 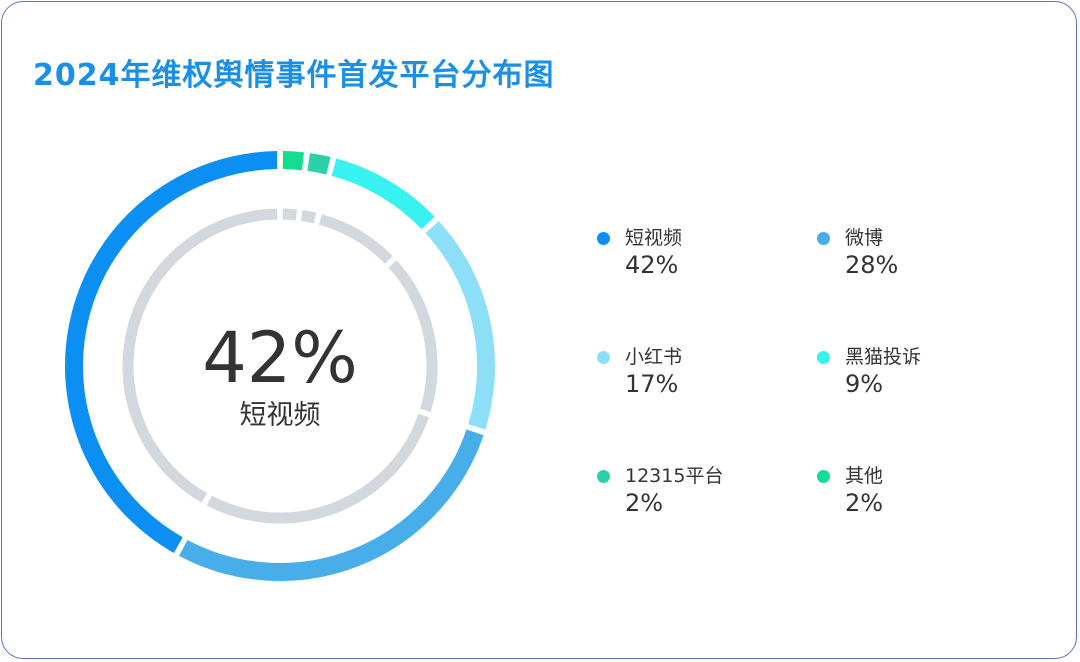 What do you see at coordinates (864, 476) in the screenshot?
I see `legend-label: 其他` at bounding box center [864, 476].